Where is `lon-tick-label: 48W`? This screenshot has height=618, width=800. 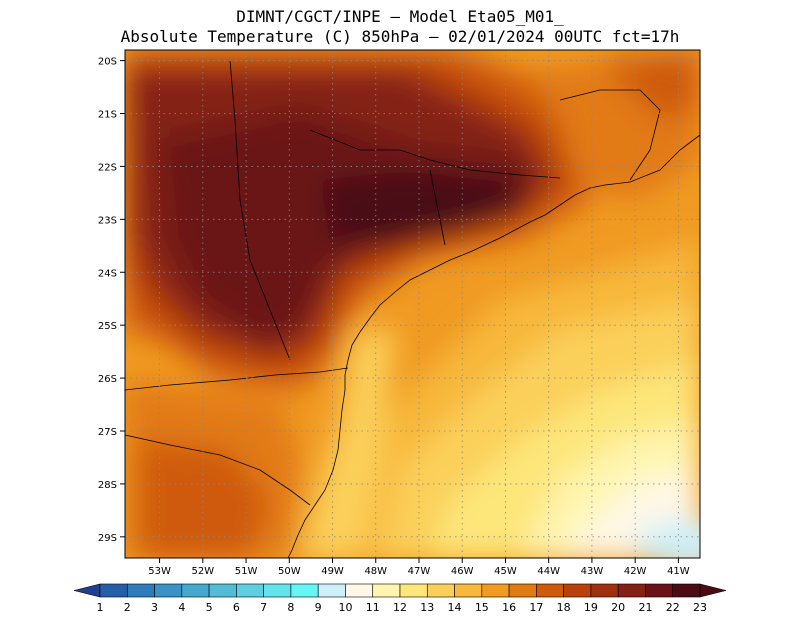
lon-tick-label: 48W is located at coordinates (375, 571).